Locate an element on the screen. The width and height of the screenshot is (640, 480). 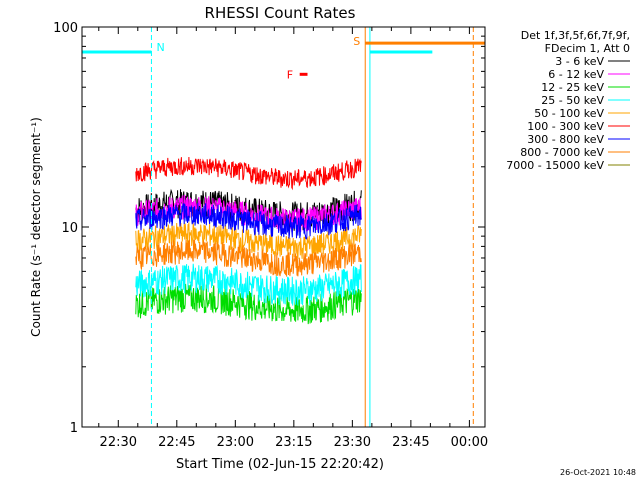
series-layer is located at coordinates (248, 240).